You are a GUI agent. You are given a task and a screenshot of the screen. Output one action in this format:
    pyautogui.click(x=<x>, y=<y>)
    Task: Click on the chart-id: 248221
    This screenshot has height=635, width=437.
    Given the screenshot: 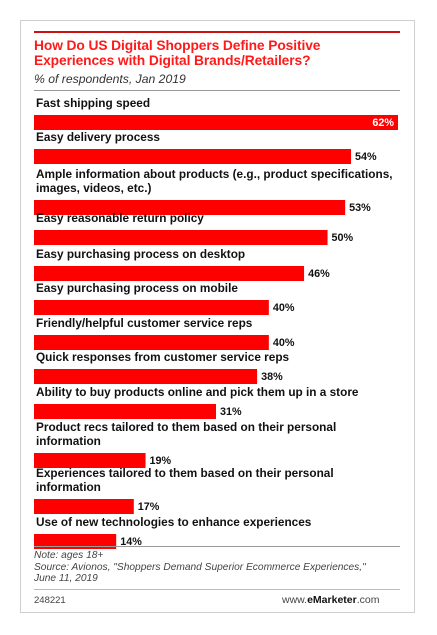 What is the action you would take?
    pyautogui.click(x=50, y=600)
    